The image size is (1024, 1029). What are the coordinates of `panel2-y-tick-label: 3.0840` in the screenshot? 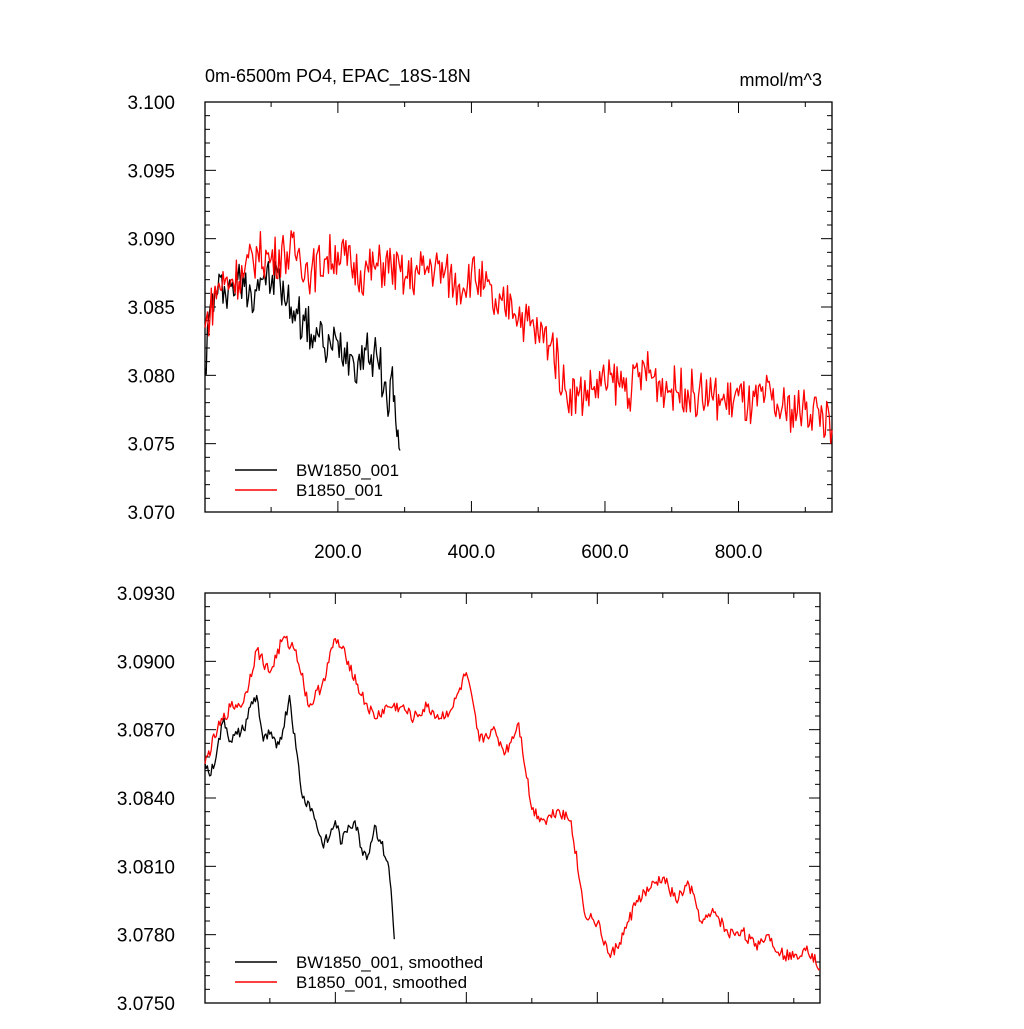 It's located at (146, 799).